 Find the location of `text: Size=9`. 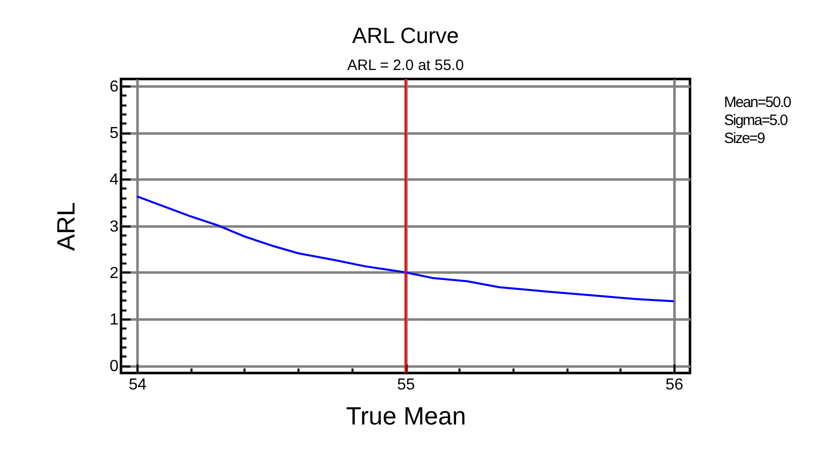

text: Size=9 is located at coordinates (745, 139).